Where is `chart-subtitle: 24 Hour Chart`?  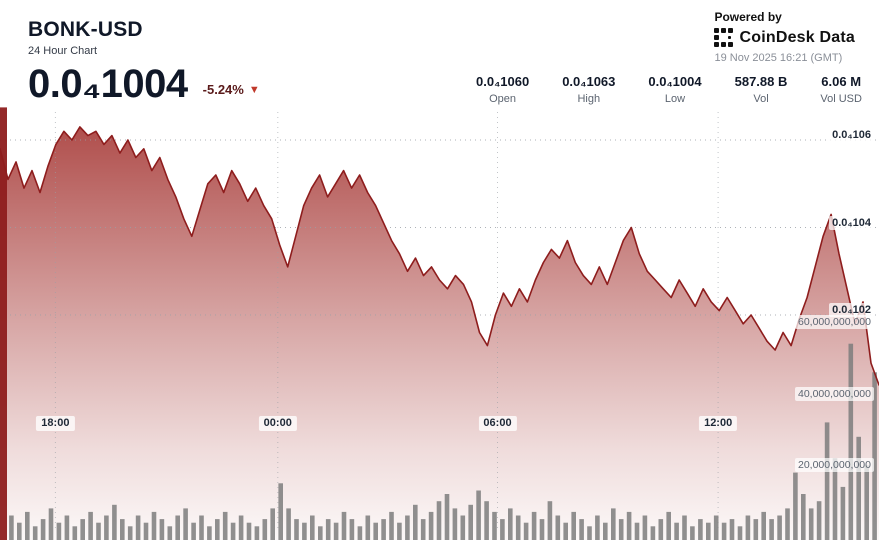 chart-subtitle: 24 Hour Chart is located at coordinates (63, 51).